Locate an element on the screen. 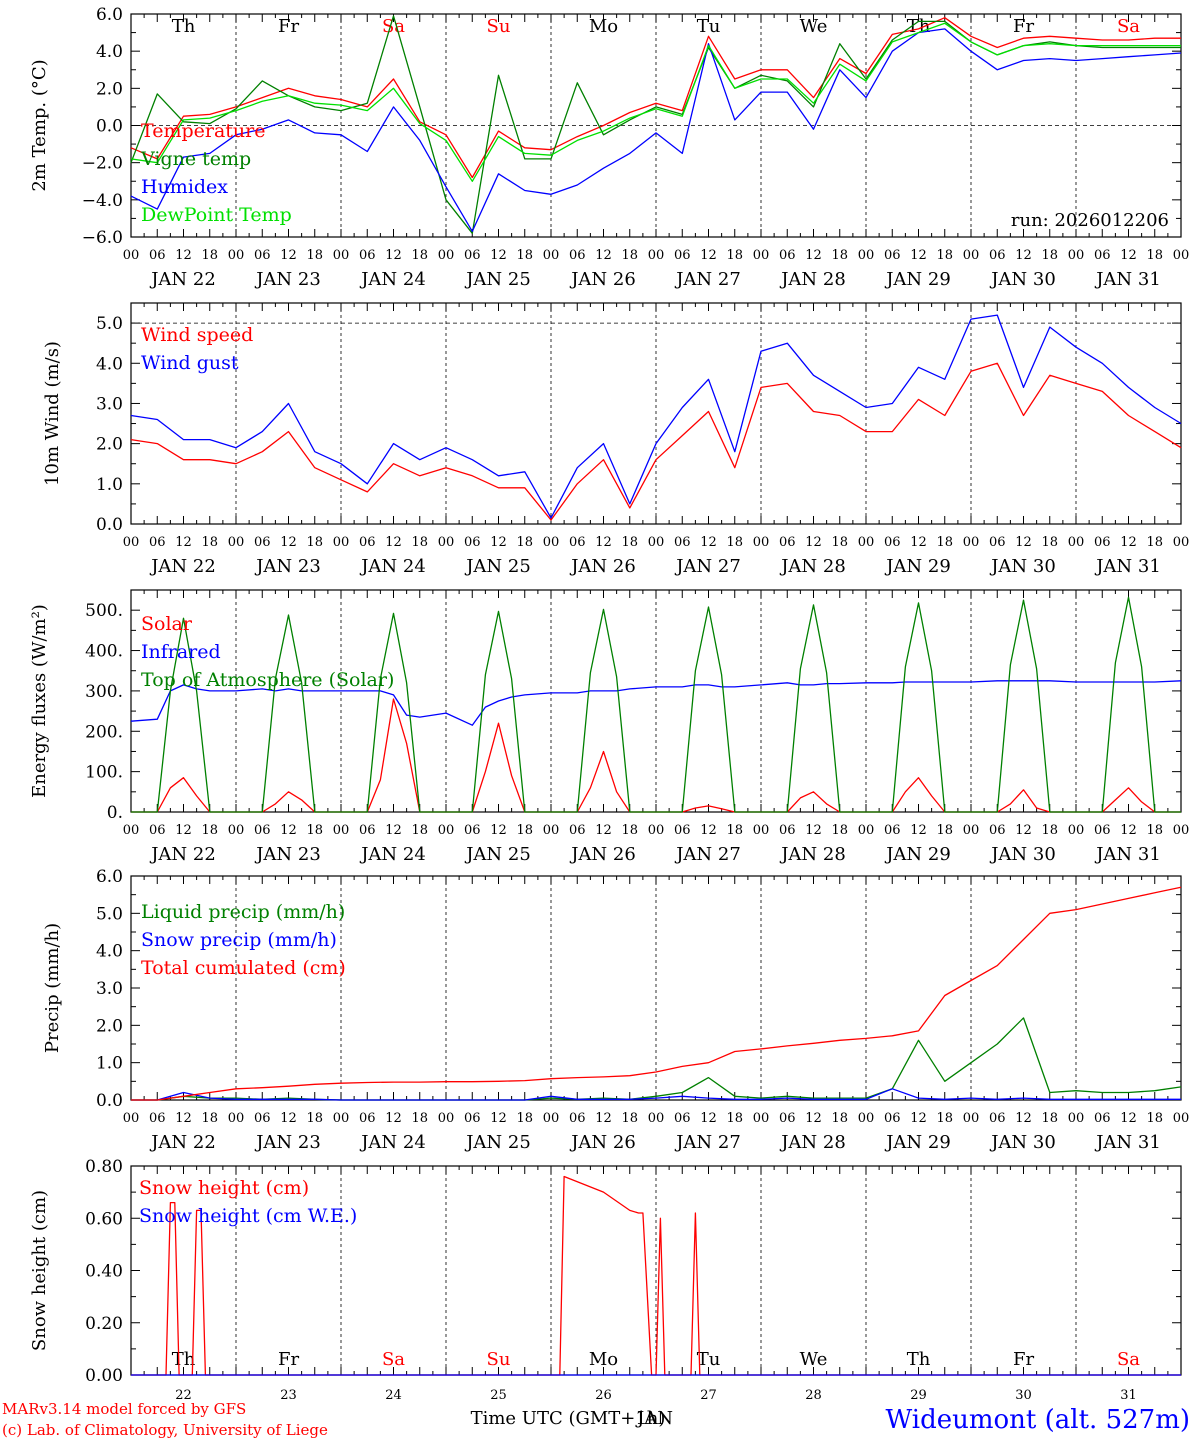 The width and height of the screenshot is (1194, 1440). day-number-label: 26 is located at coordinates (603, 1395).